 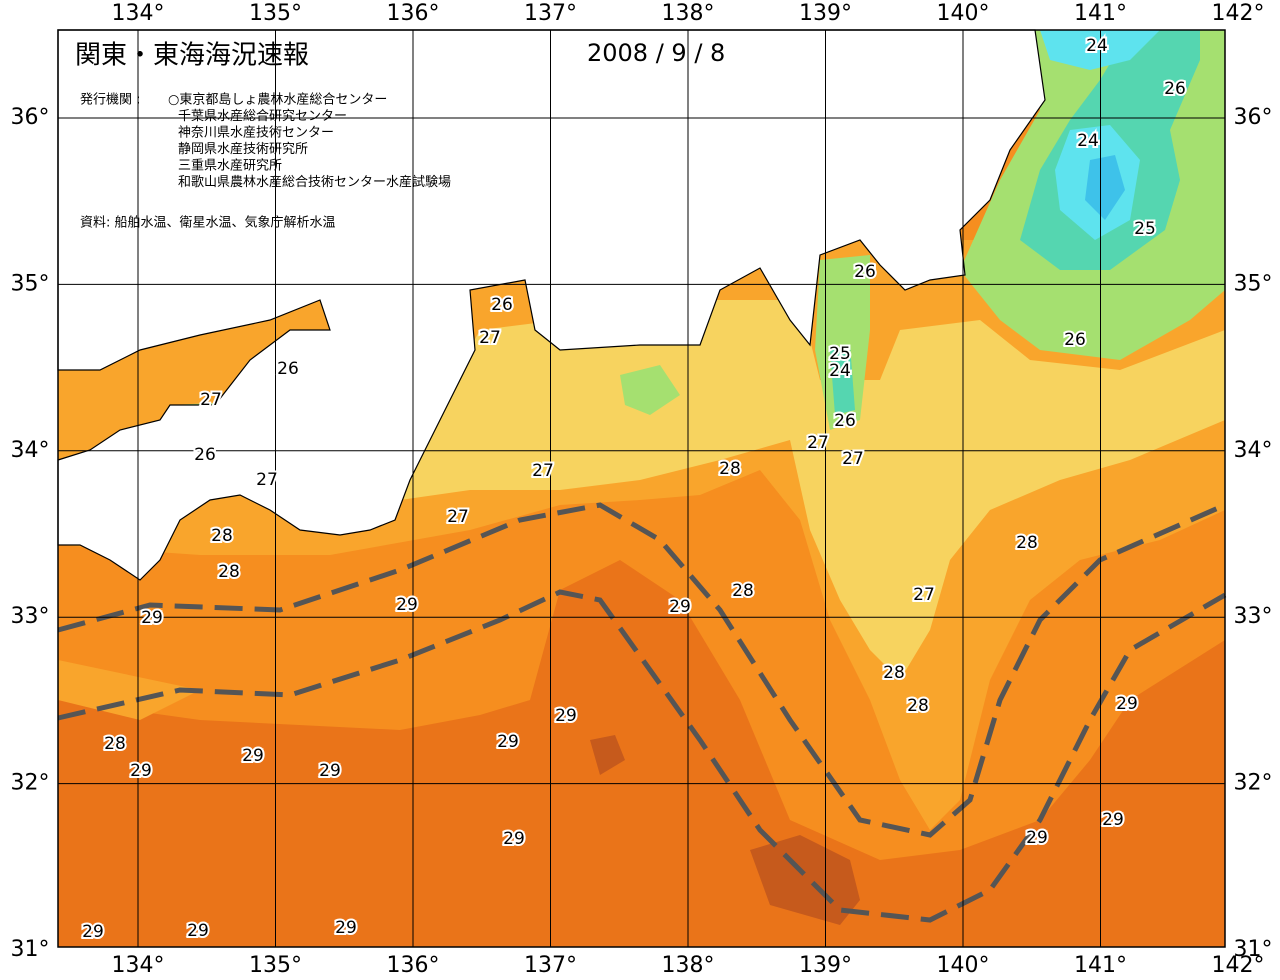 I want to click on lat-label-right: 31°, so click(x=1253, y=949).